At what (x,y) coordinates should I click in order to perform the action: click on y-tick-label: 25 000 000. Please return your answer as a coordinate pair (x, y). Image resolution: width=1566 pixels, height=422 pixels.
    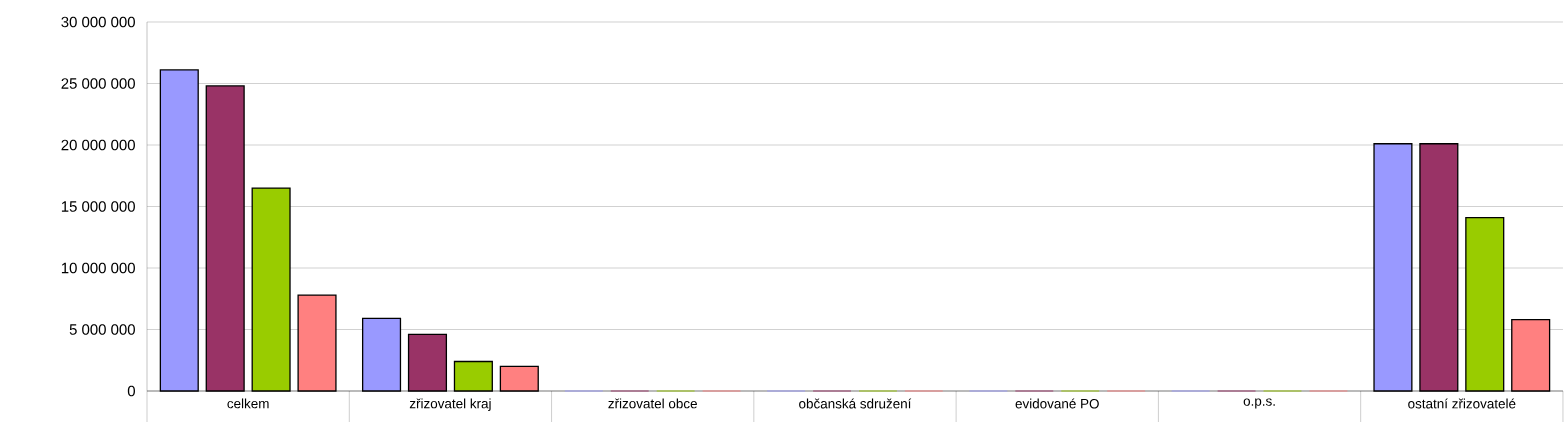
    Looking at the image, I should click on (98, 83).